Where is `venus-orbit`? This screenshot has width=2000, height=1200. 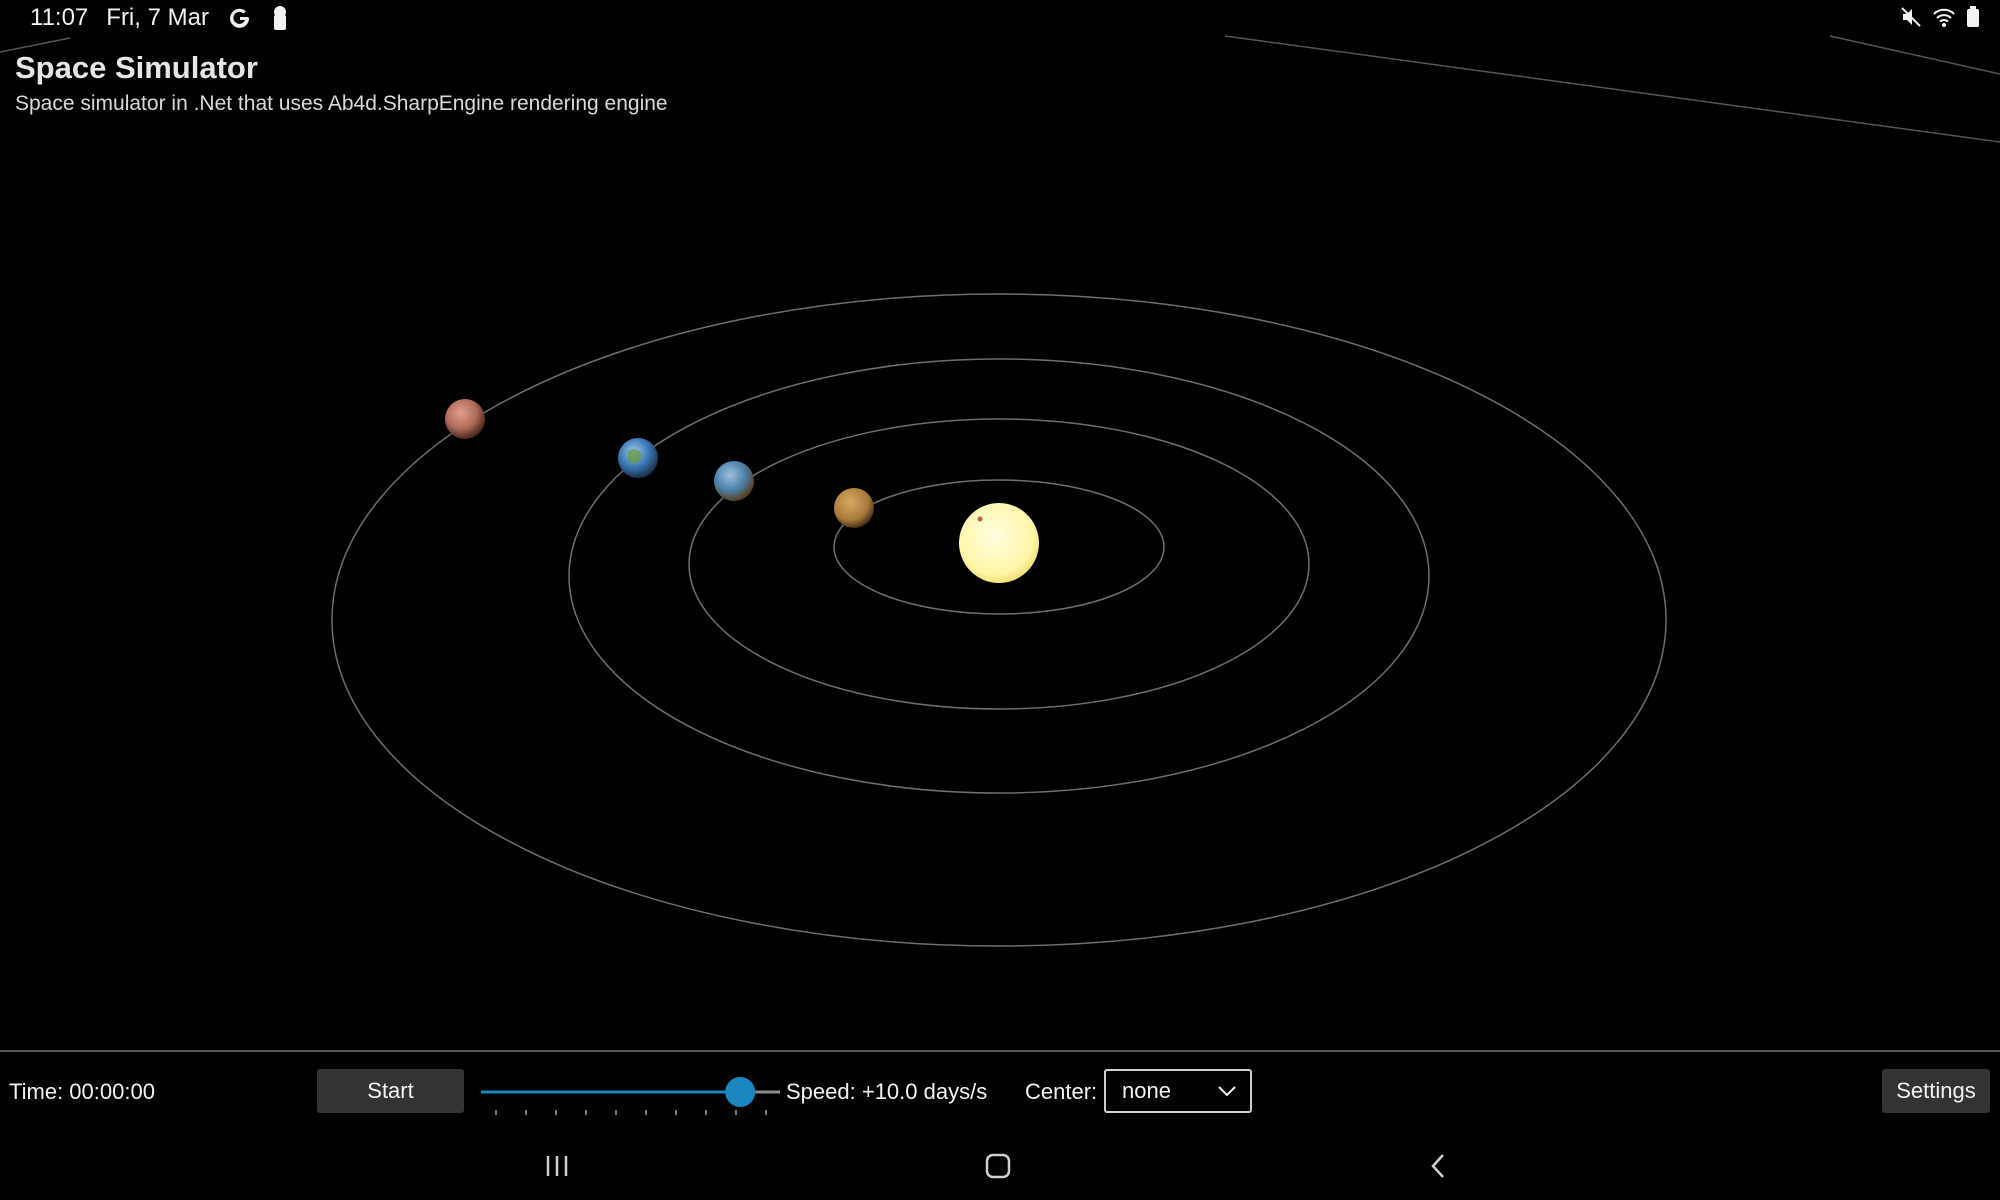 venus-orbit is located at coordinates (999, 564).